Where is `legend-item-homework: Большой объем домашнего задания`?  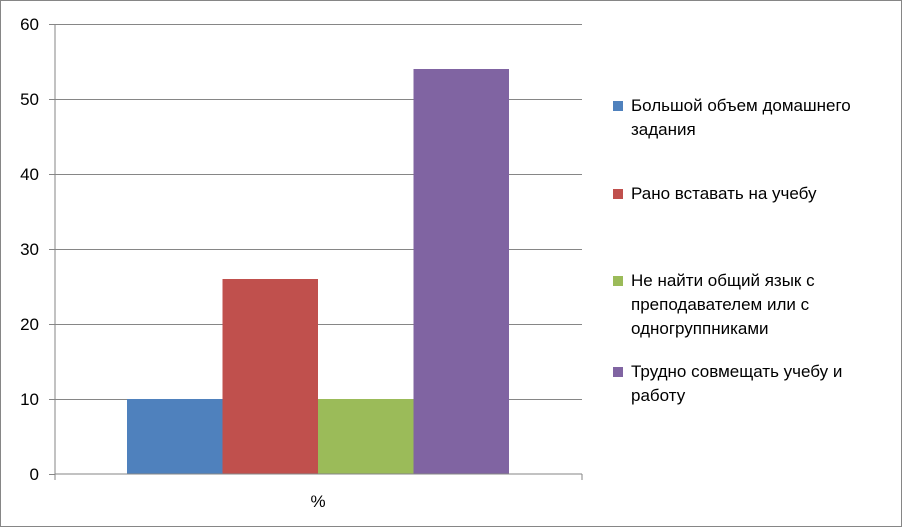 legend-item-homework: Большой объем домашнего задания is located at coordinates (754, 118).